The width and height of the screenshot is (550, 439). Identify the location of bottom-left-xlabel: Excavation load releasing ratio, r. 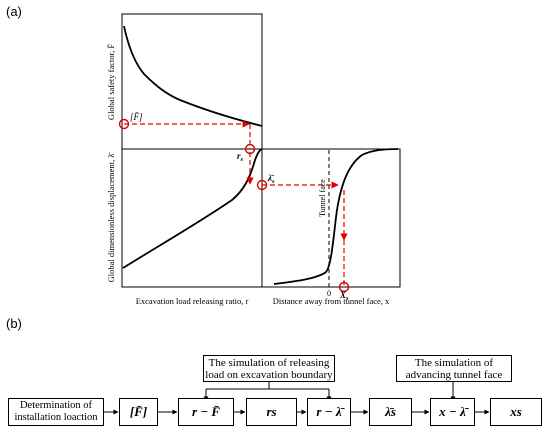
(192, 301).